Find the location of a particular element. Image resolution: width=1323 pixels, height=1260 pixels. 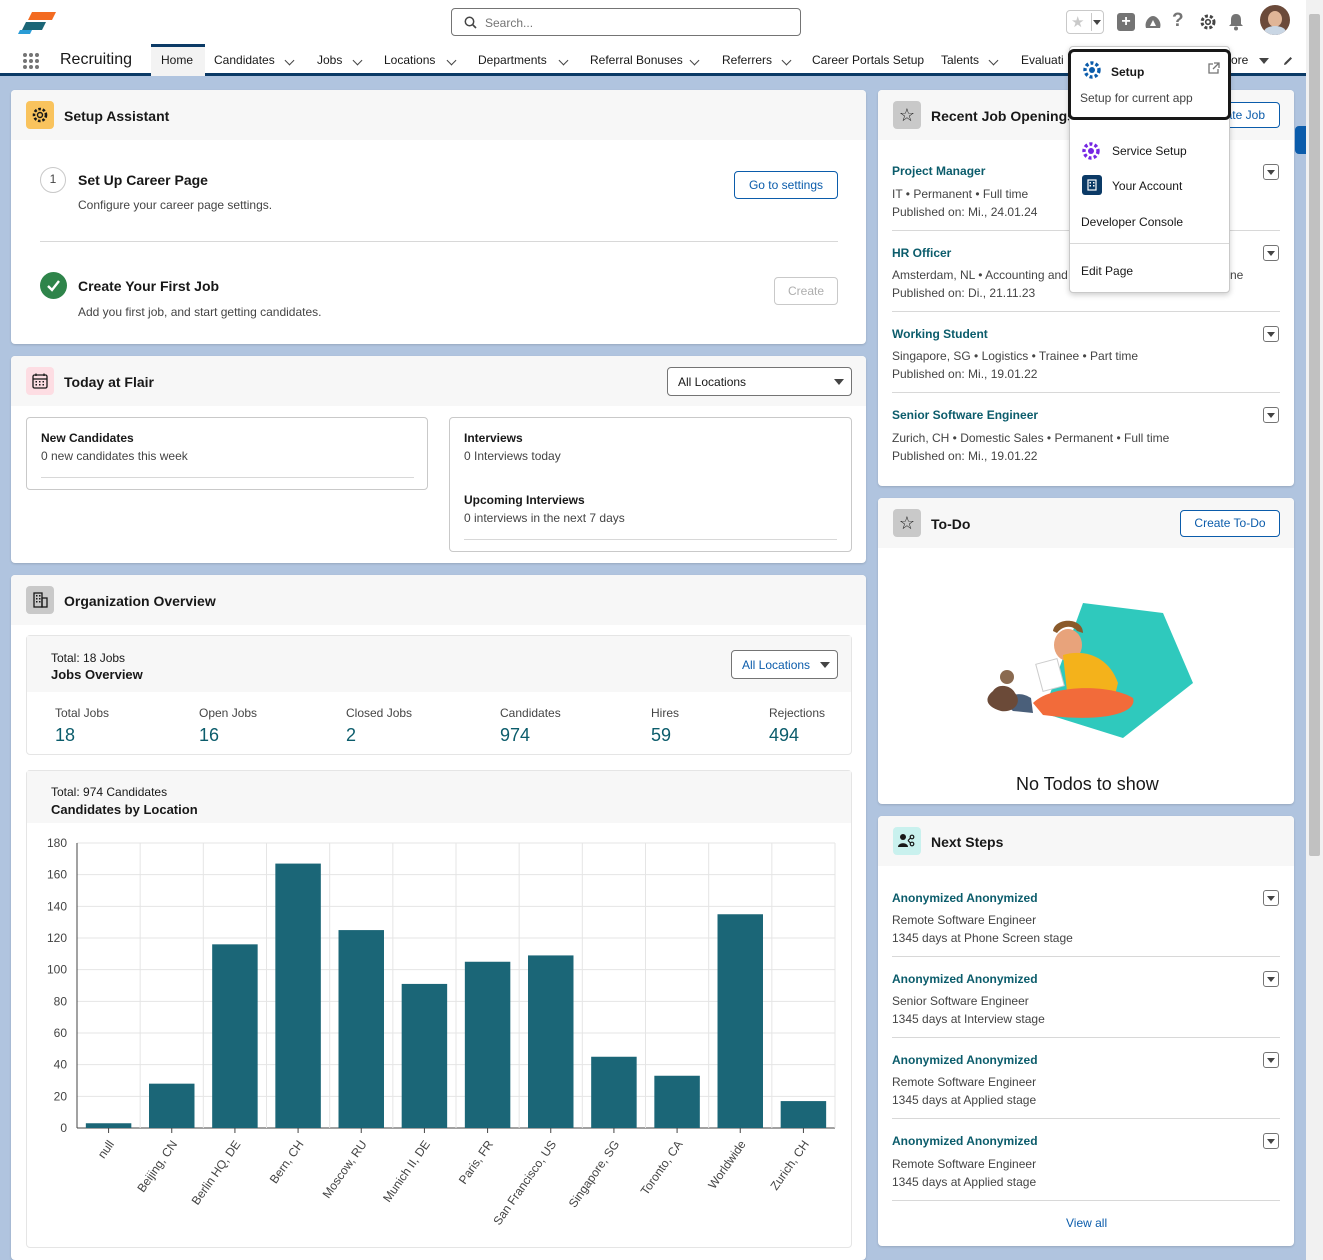

view-all-link: View all is located at coordinates (1087, 1223).